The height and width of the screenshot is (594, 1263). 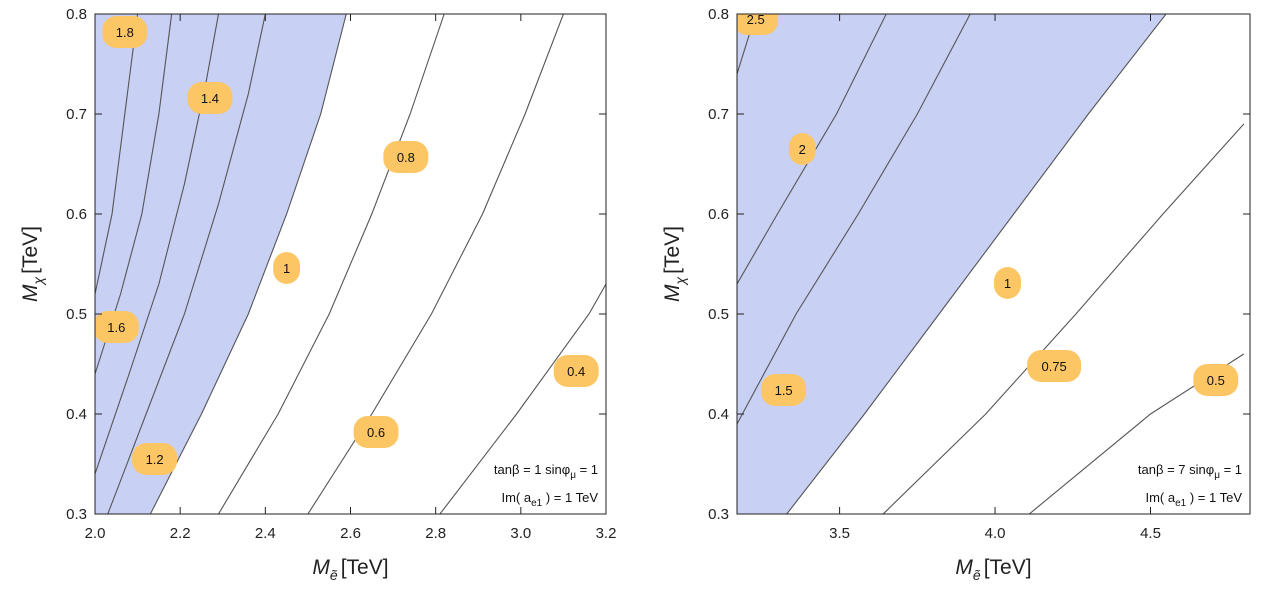 I want to click on contour-label-text: 1.4, so click(x=210, y=98).